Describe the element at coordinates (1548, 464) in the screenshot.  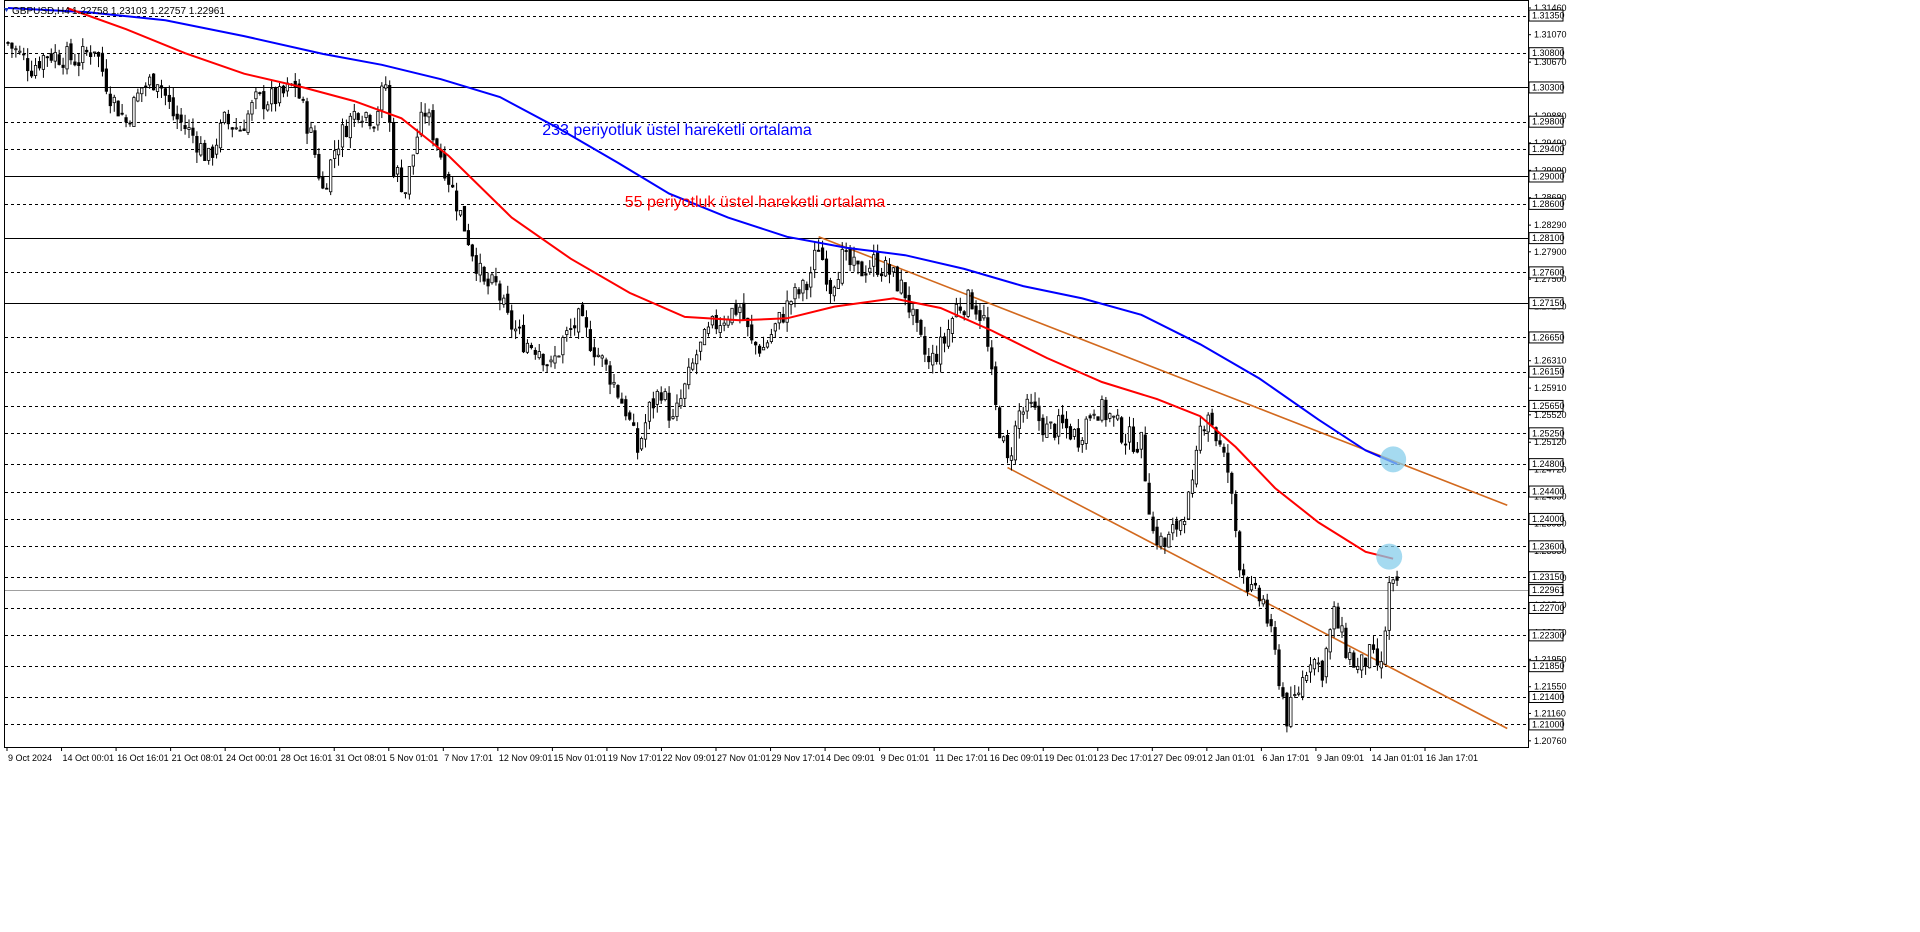
I see `level-box-label-14: 1.24800` at that location.